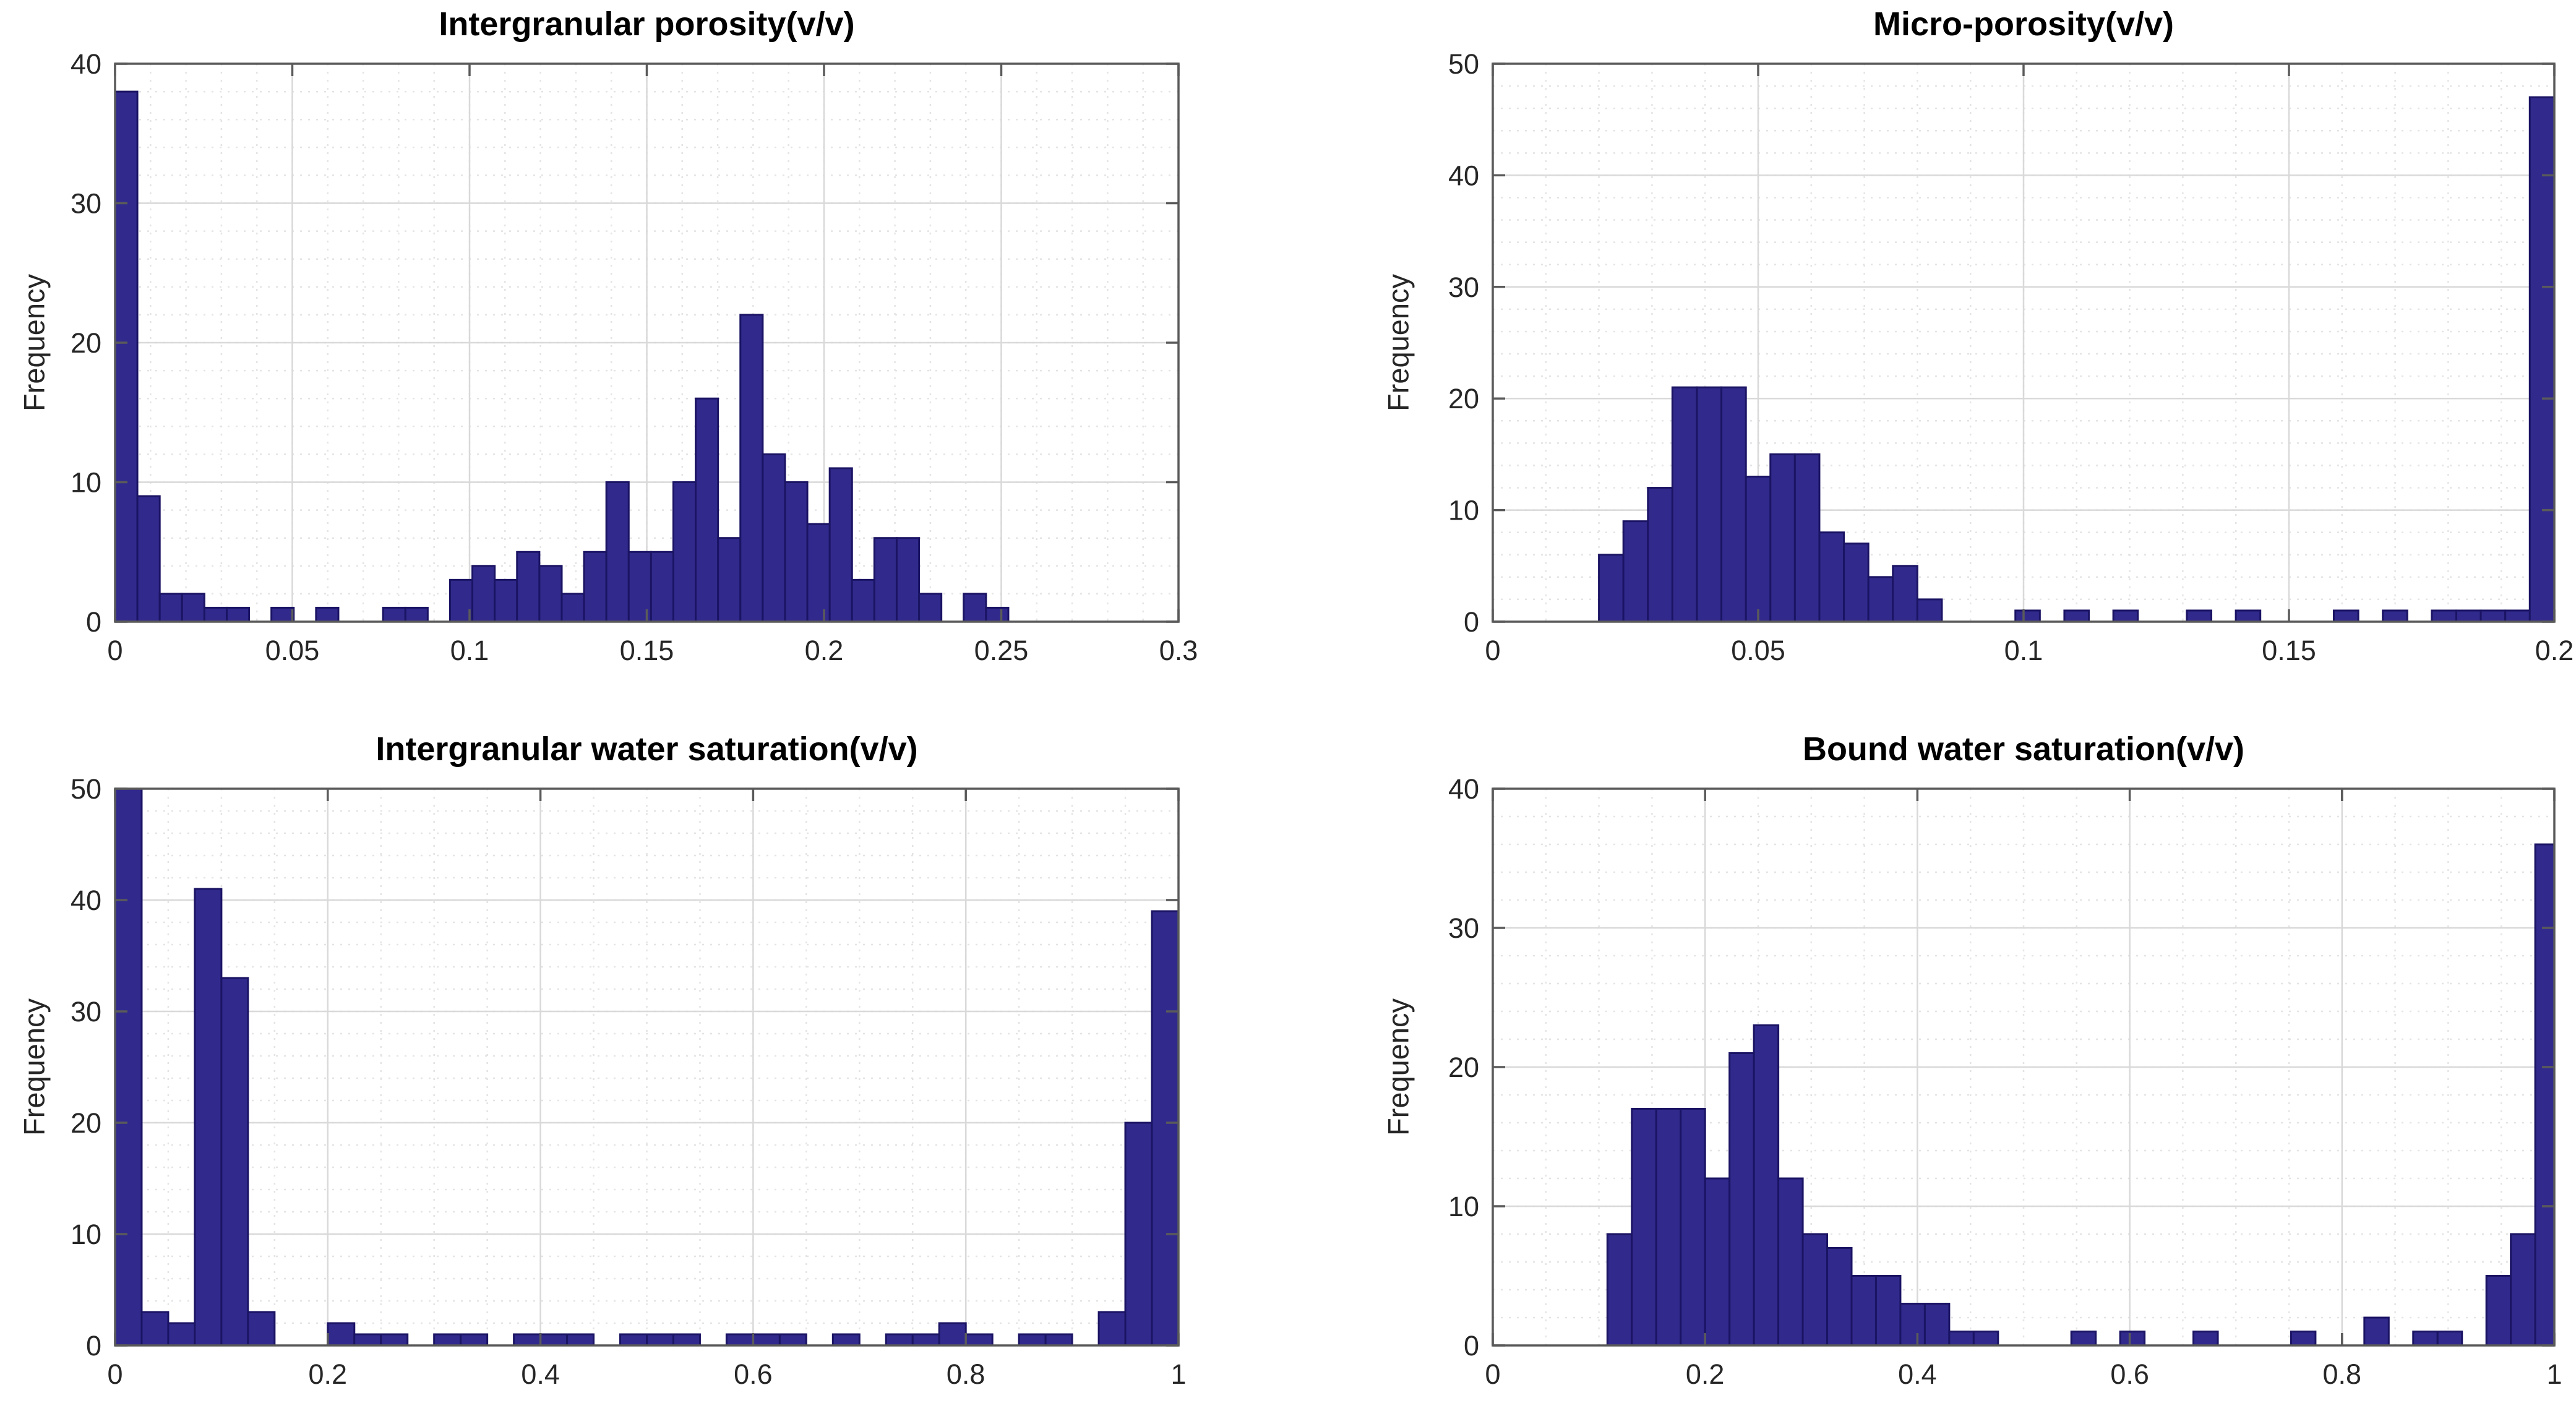 This screenshot has width=2576, height=1411. Describe the element at coordinates (2024, 650) in the screenshot. I see `x-tick-label: 0.1` at that location.